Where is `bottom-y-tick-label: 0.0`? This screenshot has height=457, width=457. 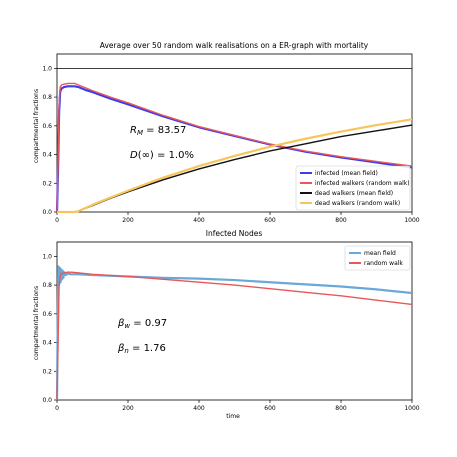 bottom-y-tick-label: 0.0 is located at coordinates (47, 400).